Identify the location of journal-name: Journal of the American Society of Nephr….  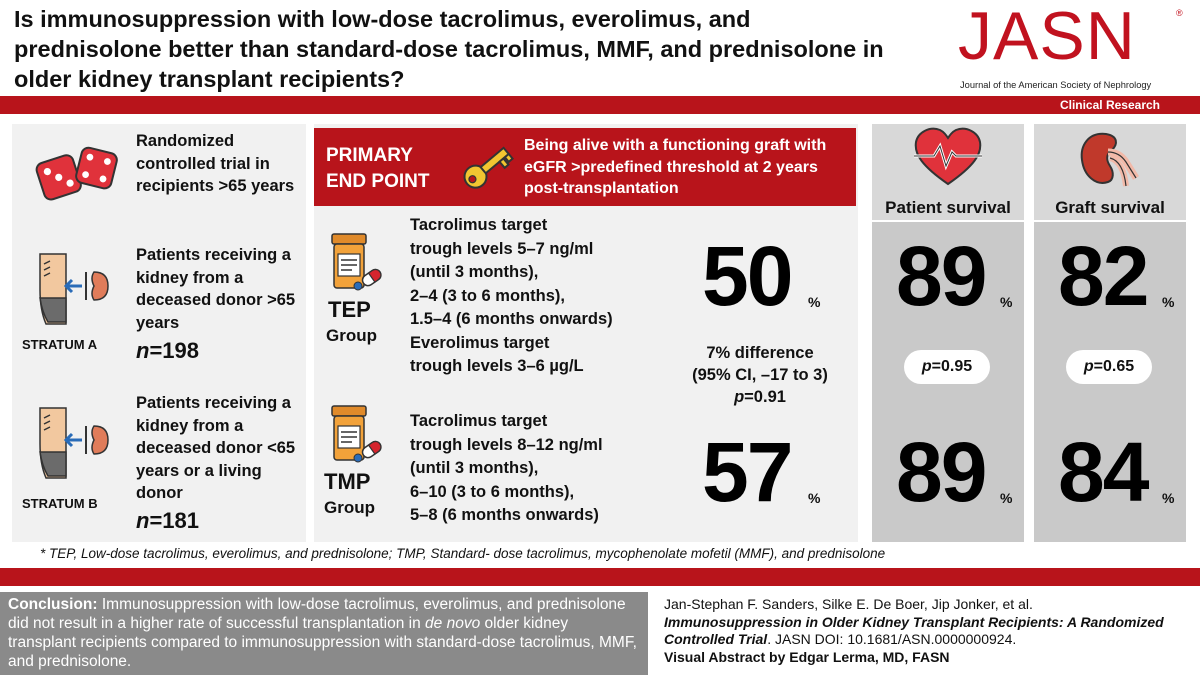
(1056, 85).